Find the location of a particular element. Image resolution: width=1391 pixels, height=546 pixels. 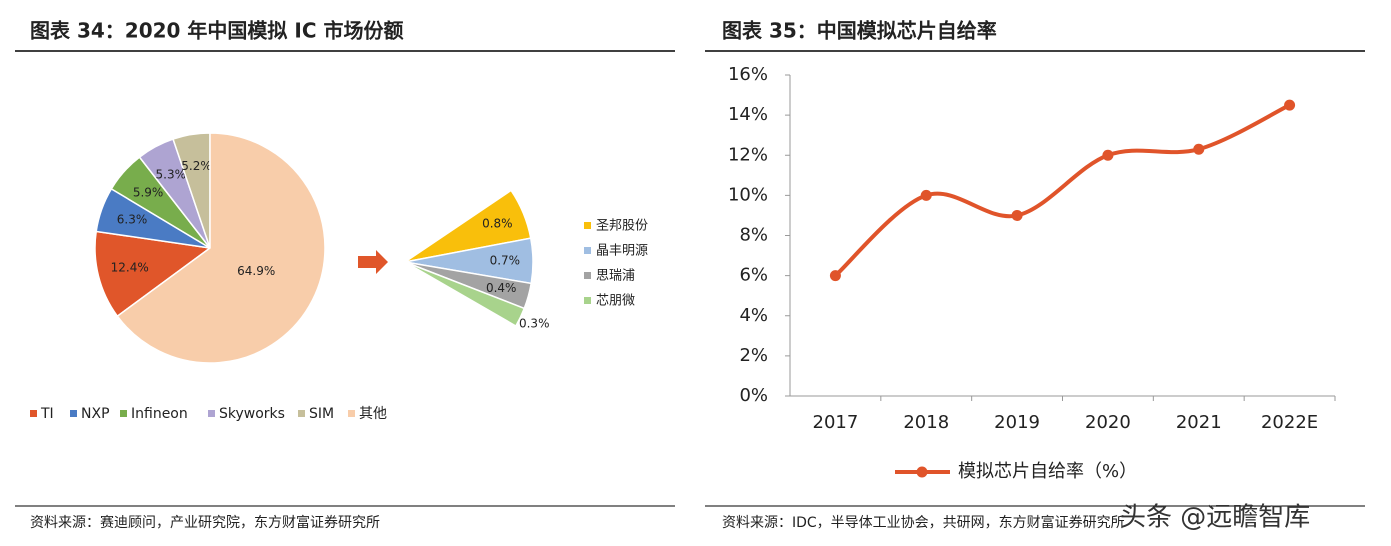

y-tick-label: 6% is located at coordinates (753, 275).